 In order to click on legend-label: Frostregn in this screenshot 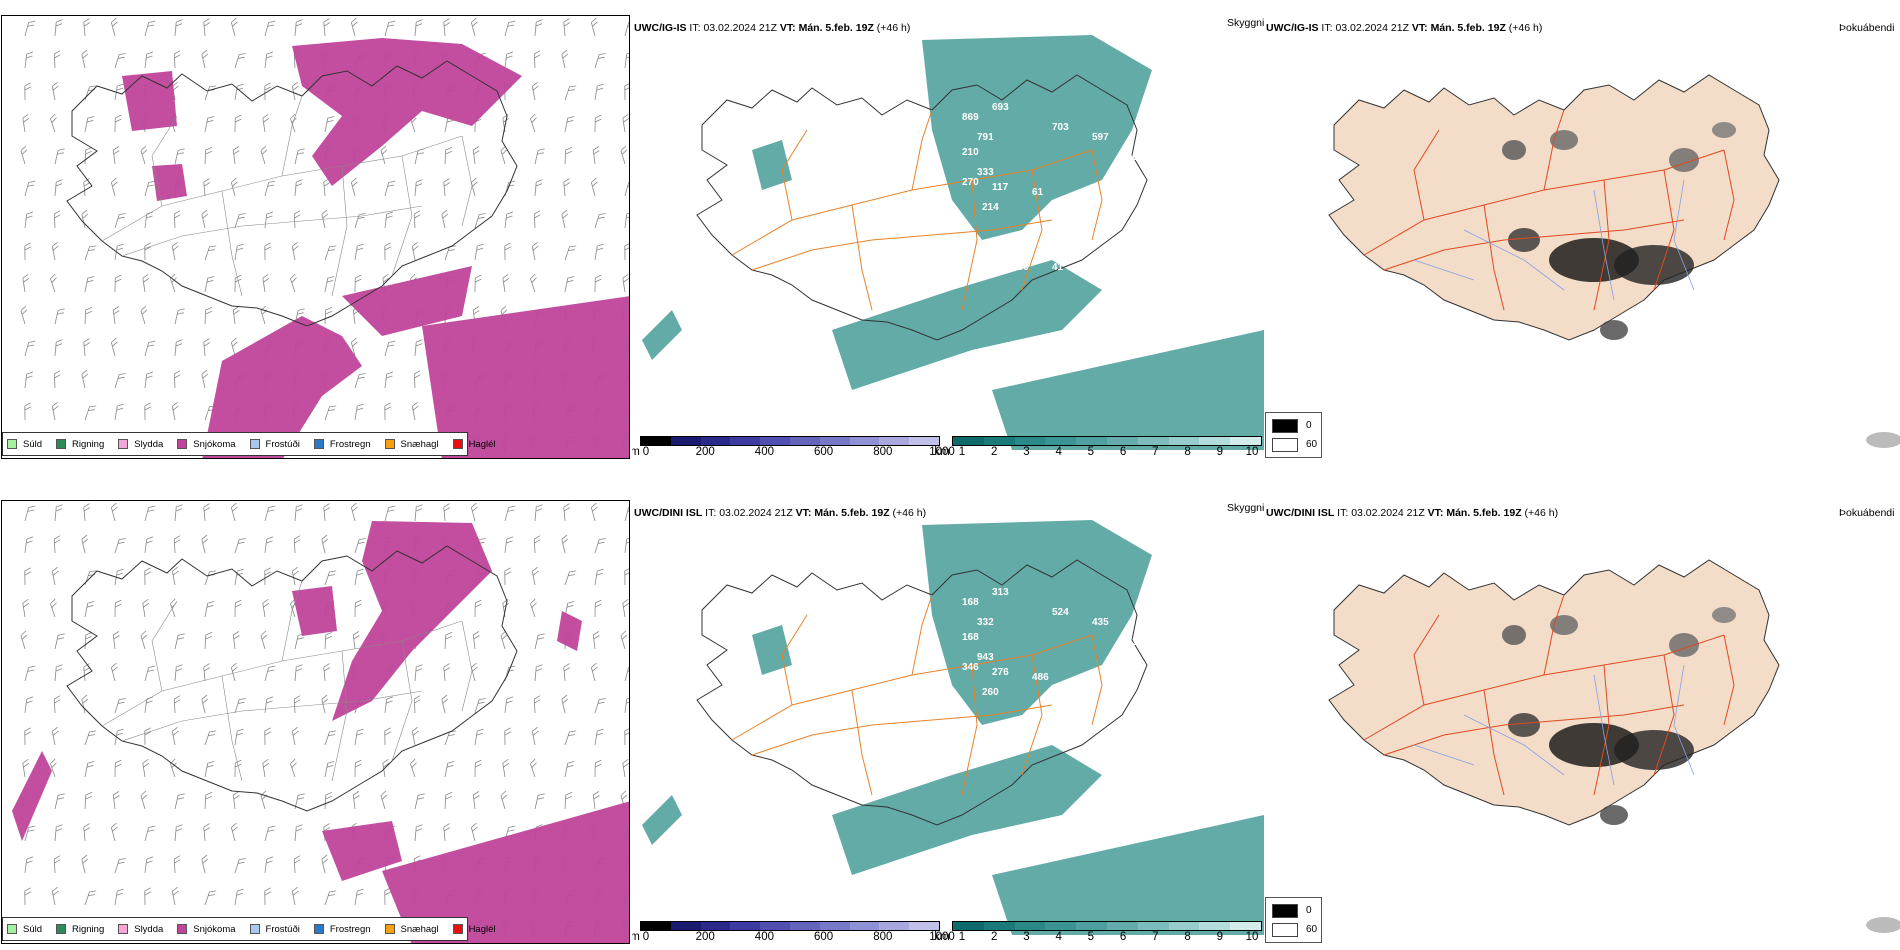, I will do `click(350, 929)`.